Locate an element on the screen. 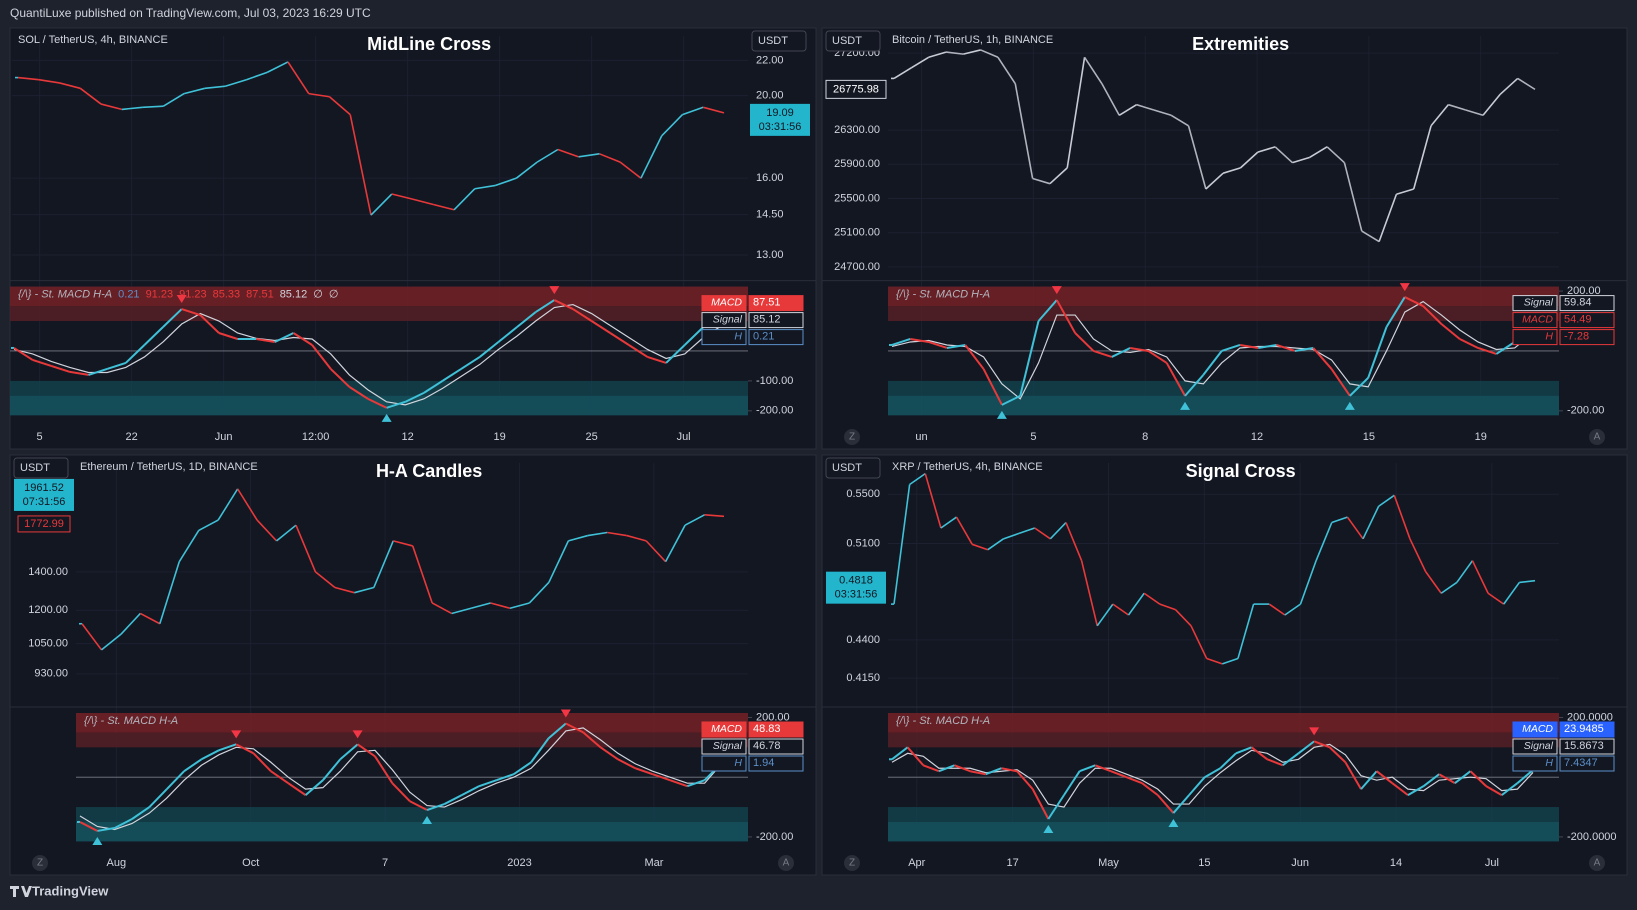 The height and width of the screenshot is (910, 1637). indicator-tick-label: -200.00 is located at coordinates (774, 837).